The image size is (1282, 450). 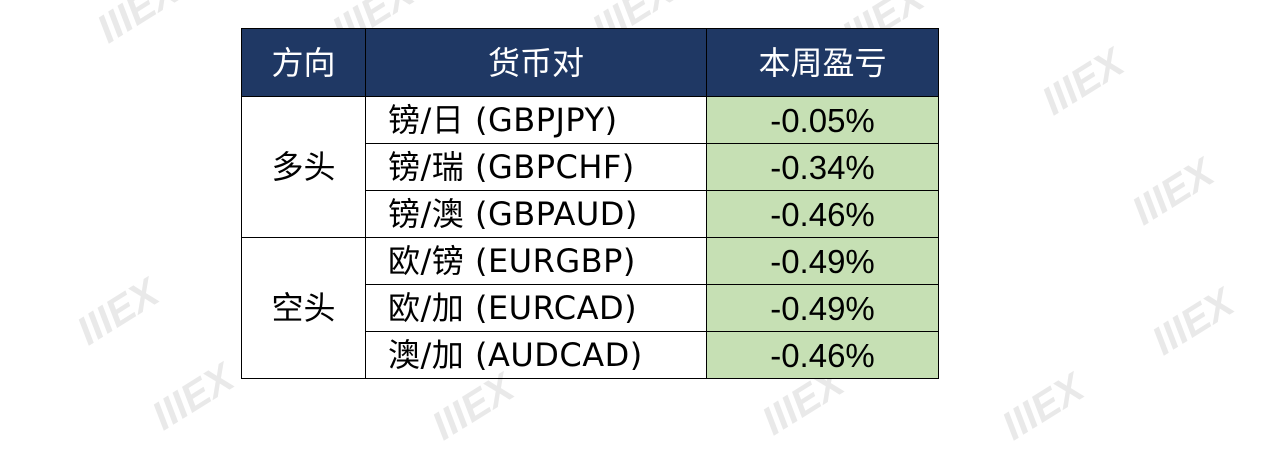 I want to click on pair-cell: 镑/瑞 (GBPCHF), so click(x=536, y=167).